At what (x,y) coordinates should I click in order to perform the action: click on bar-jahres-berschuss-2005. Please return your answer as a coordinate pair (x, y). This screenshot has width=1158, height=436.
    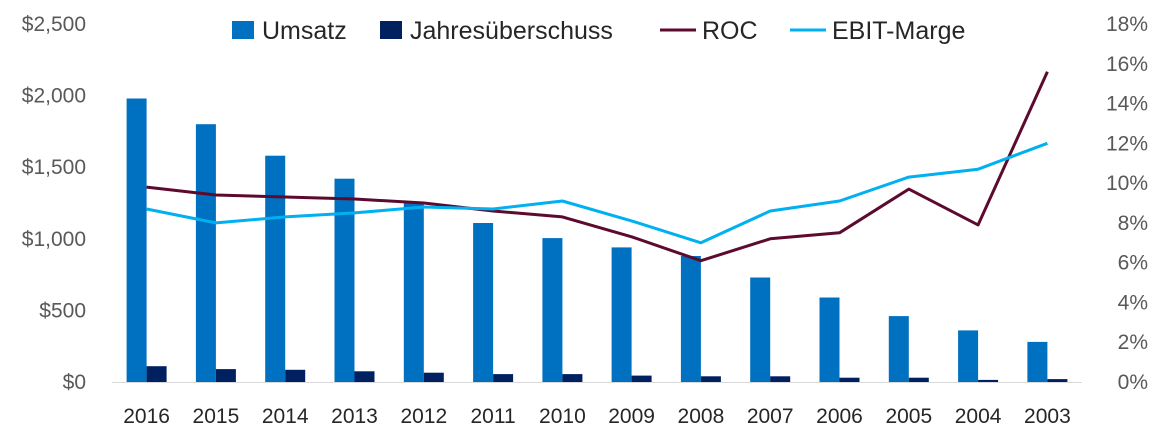
    Looking at the image, I should click on (918, 379).